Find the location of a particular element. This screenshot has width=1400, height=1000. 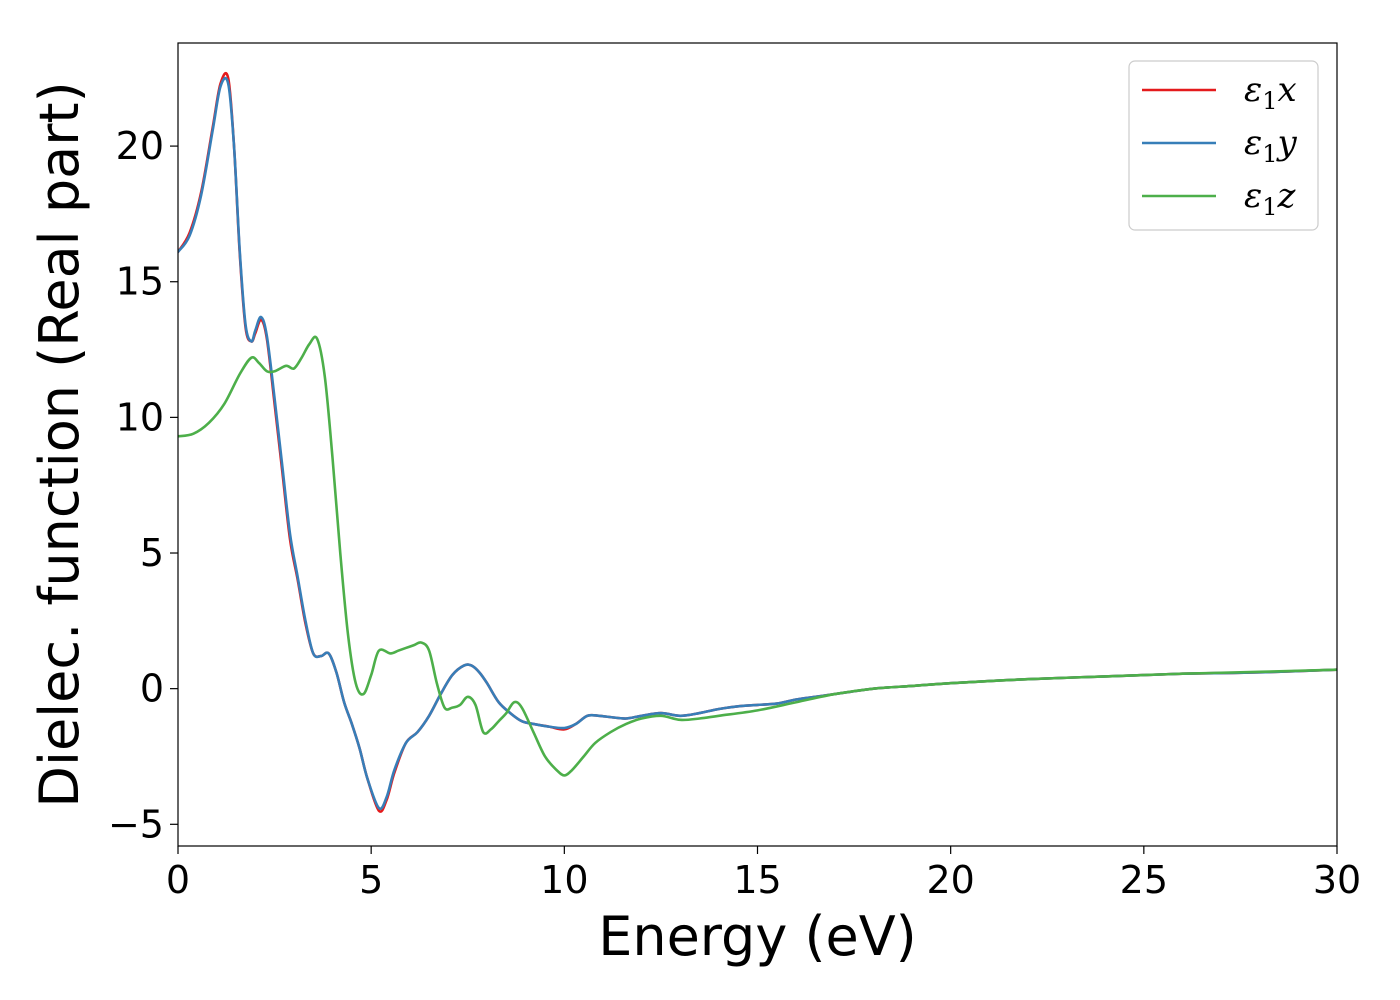

legend-label-z: ε1z is located at coordinates (1270, 198).